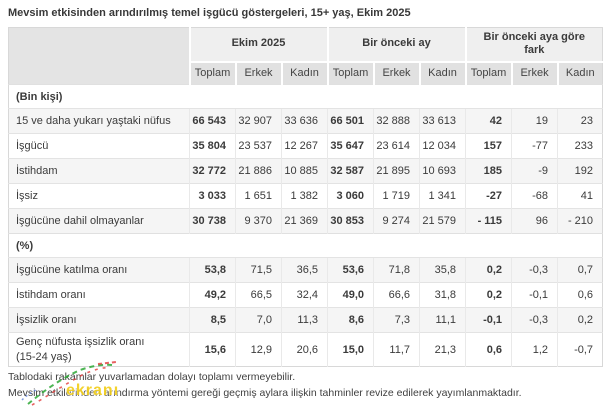  What do you see at coordinates (99, 349) in the screenshot?
I see `row-label: Genç nüfusta işsizlik oranı (15-24 yaş)` at bounding box center [99, 349].